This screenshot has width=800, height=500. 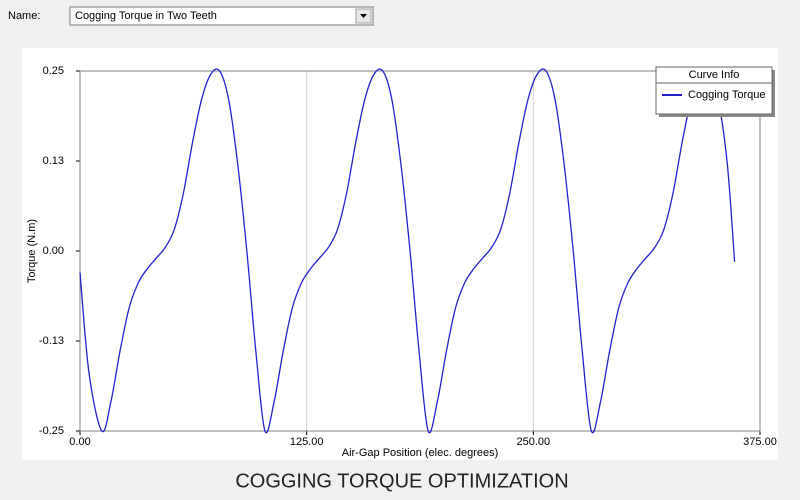 I want to click on name-label: Name:, so click(x=24, y=16).